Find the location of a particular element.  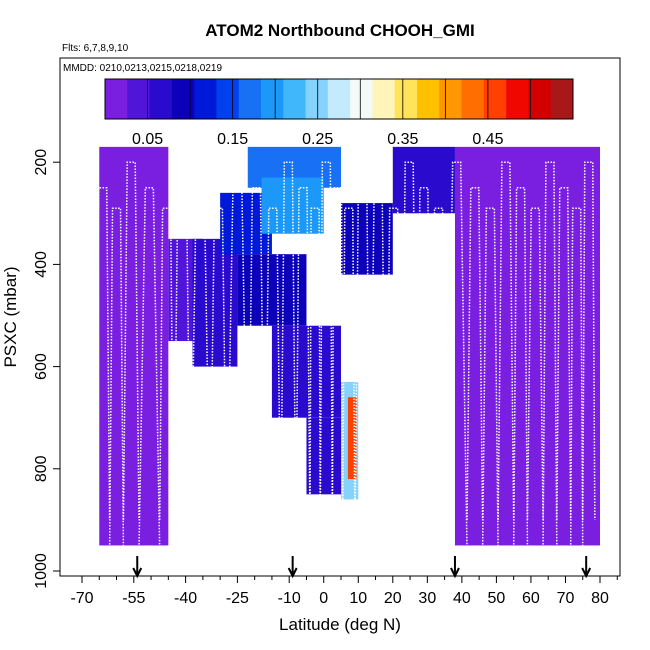

colorbar-tick-label: 0.45 is located at coordinates (487, 139).